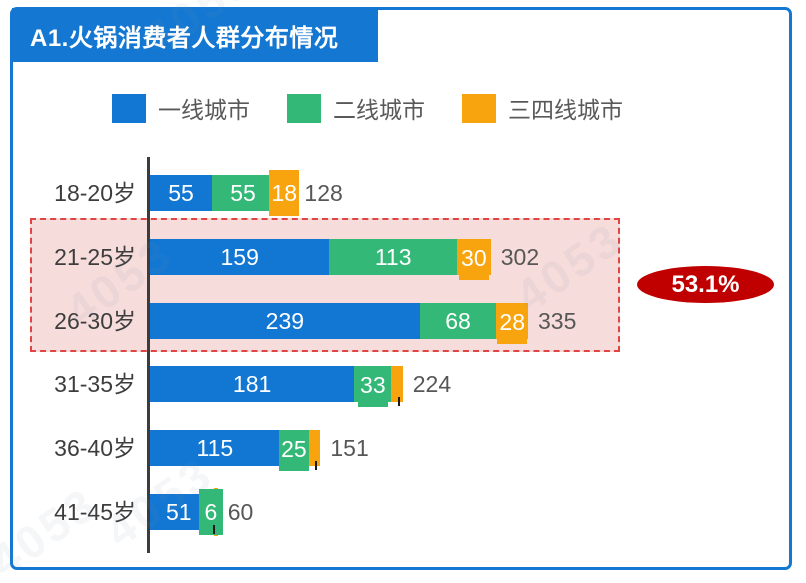  What do you see at coordinates (403, 512) in the screenshot?
I see `chart-row: 41-45岁 51 6 60` at bounding box center [403, 512].